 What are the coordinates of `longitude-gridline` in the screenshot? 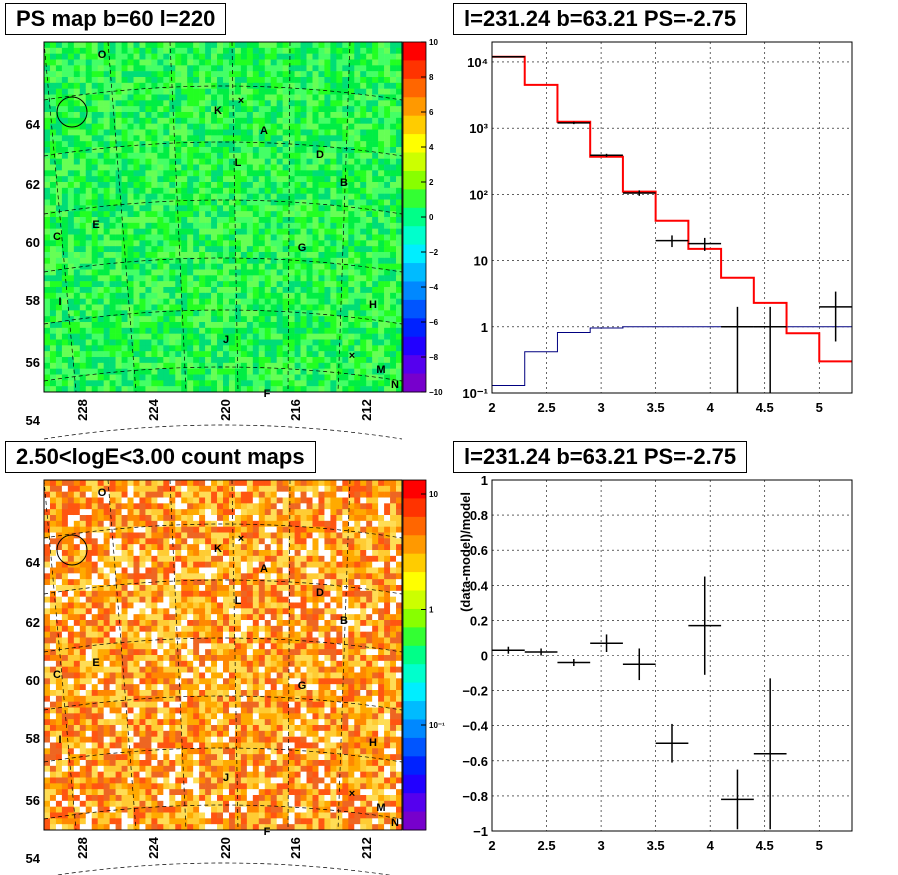 It's located at (60, 217).